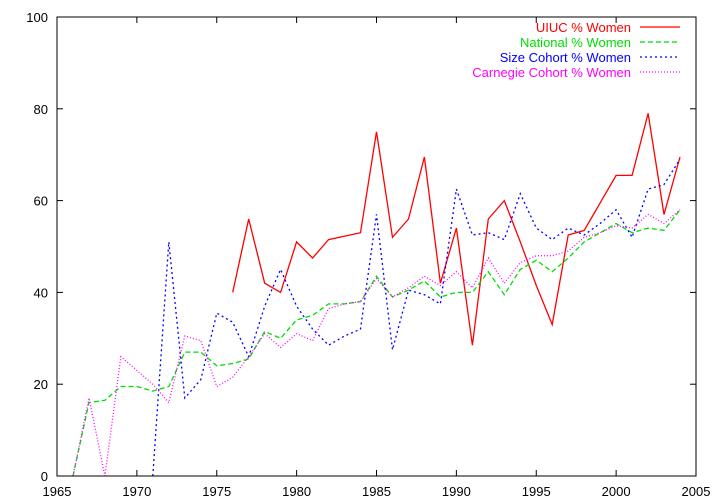 This screenshot has height=504, width=720. Describe the element at coordinates (41, 109) in the screenshot. I see `y-tick-label: 80` at that location.